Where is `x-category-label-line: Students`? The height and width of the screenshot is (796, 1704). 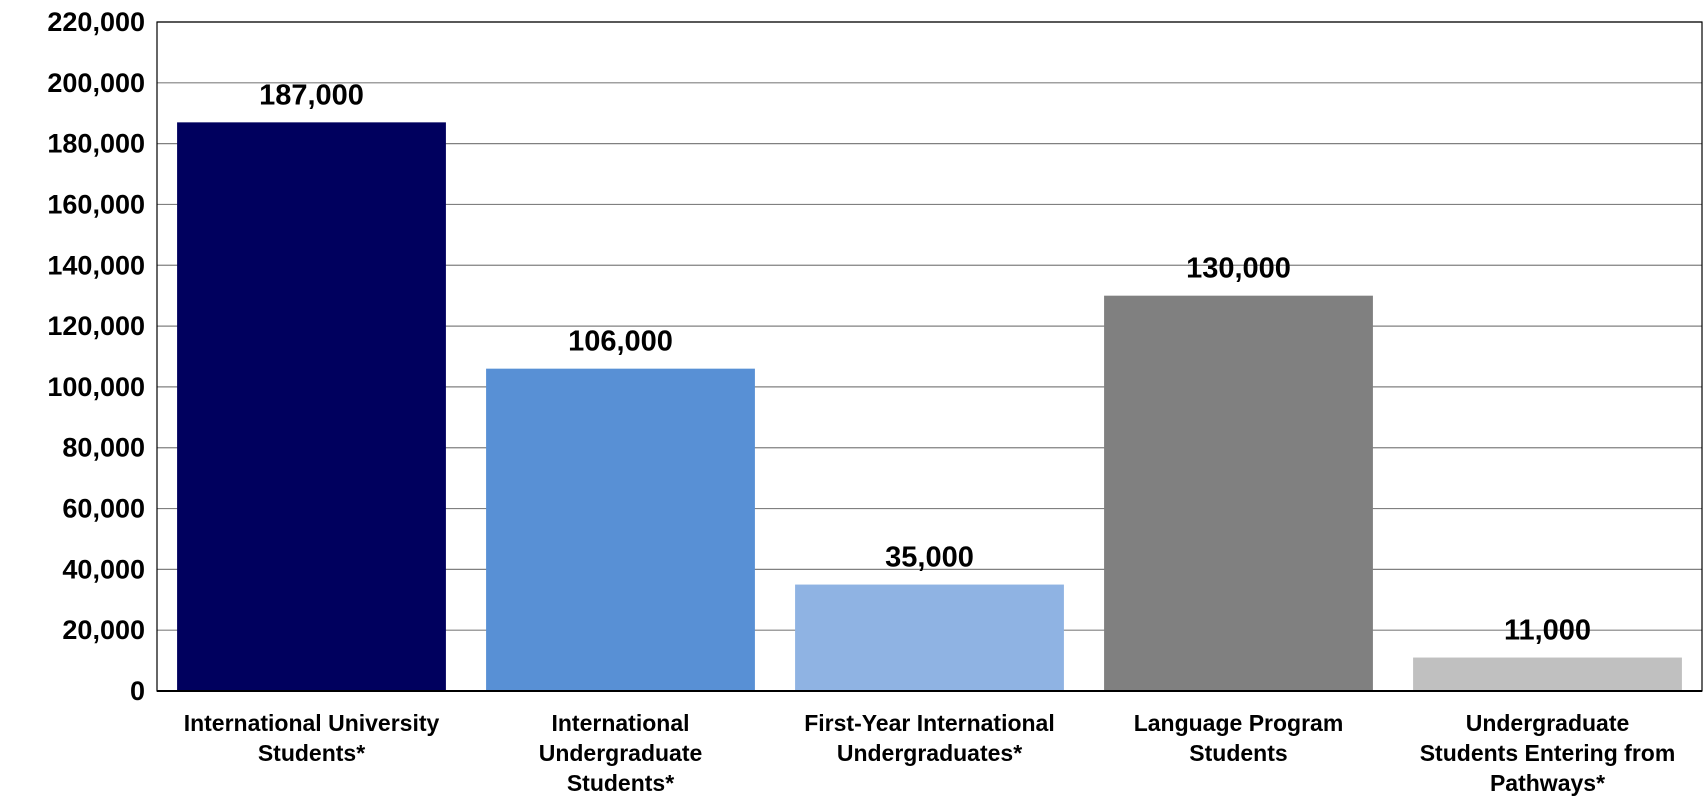 x-category-label-line: Students is located at coordinates (1238, 753).